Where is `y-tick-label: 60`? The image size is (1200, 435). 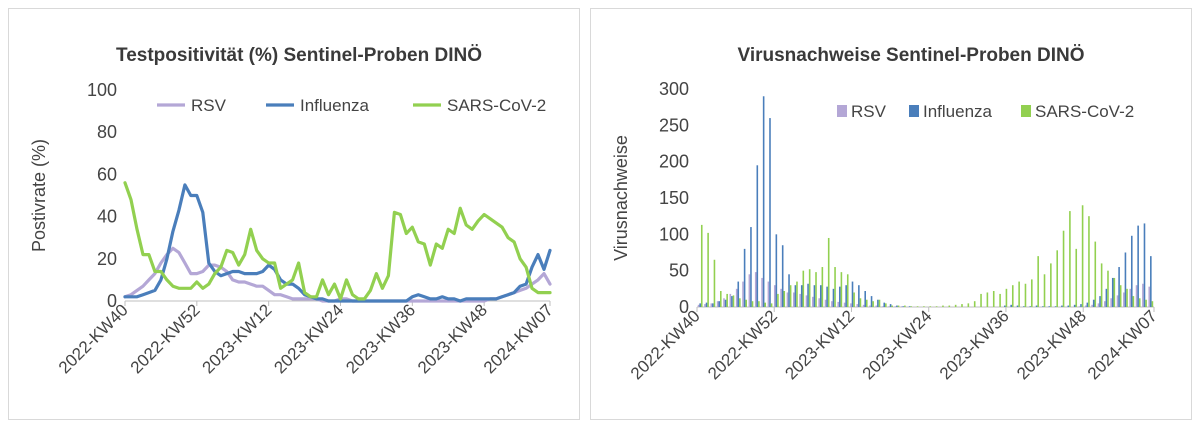 y-tick-label: 60 is located at coordinates (107, 174).